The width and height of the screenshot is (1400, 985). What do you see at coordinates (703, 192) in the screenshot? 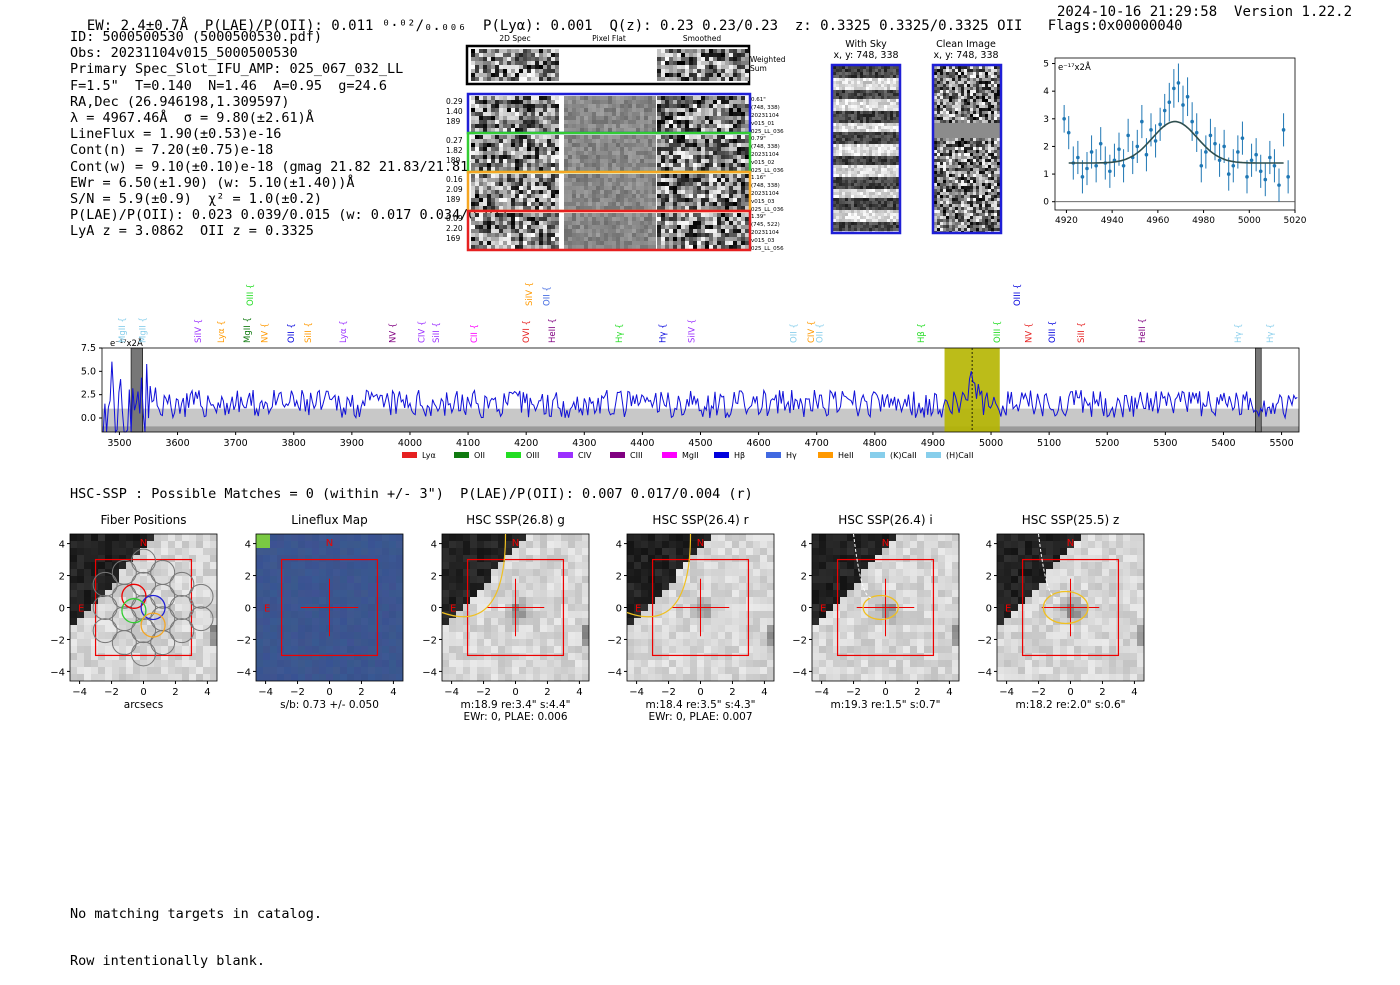
I see `row-smoothed` at bounding box center [703, 192].